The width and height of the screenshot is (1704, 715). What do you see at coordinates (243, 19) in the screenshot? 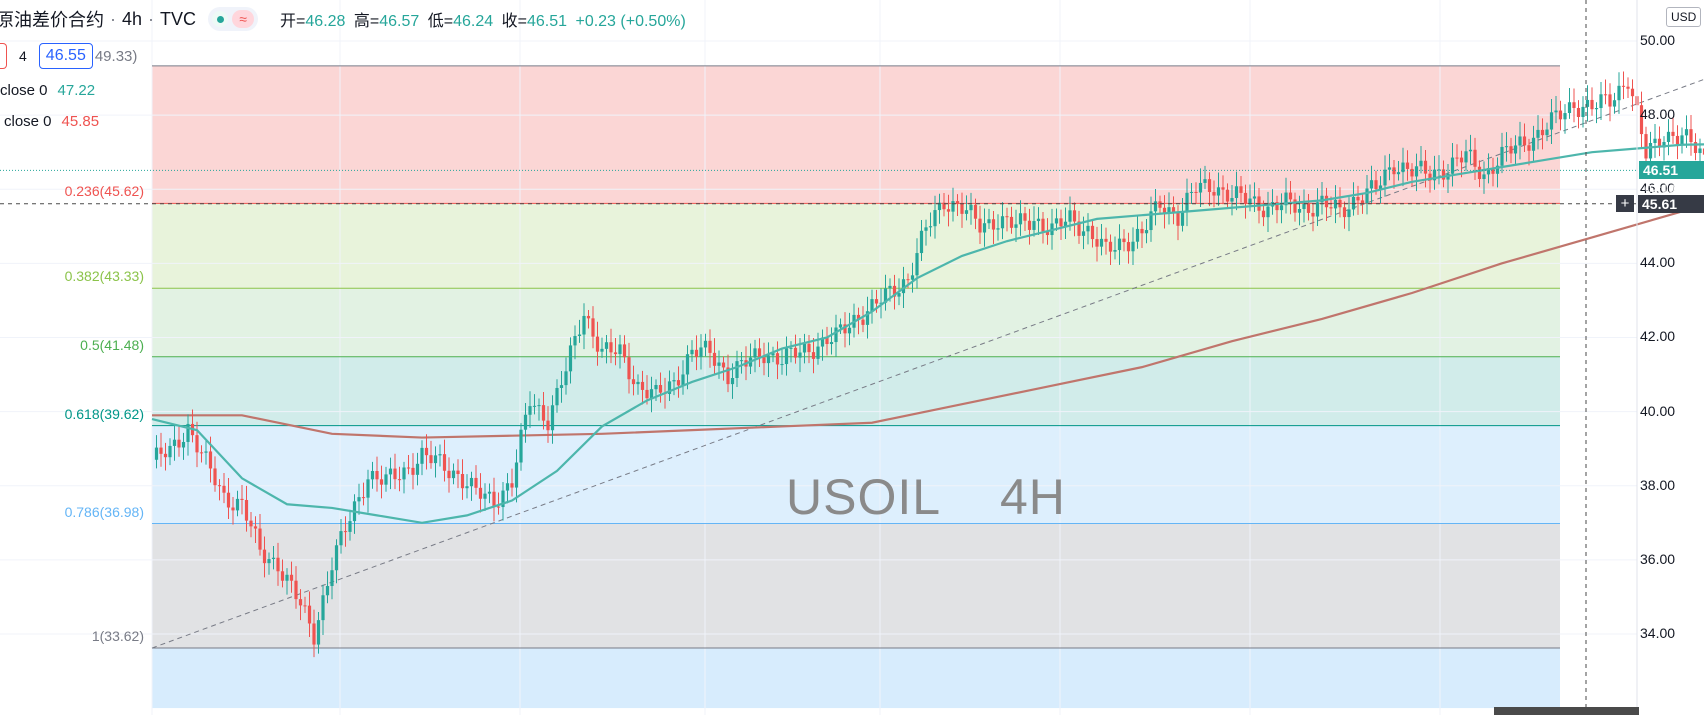
I see `wave-icon: ≈` at bounding box center [243, 19].